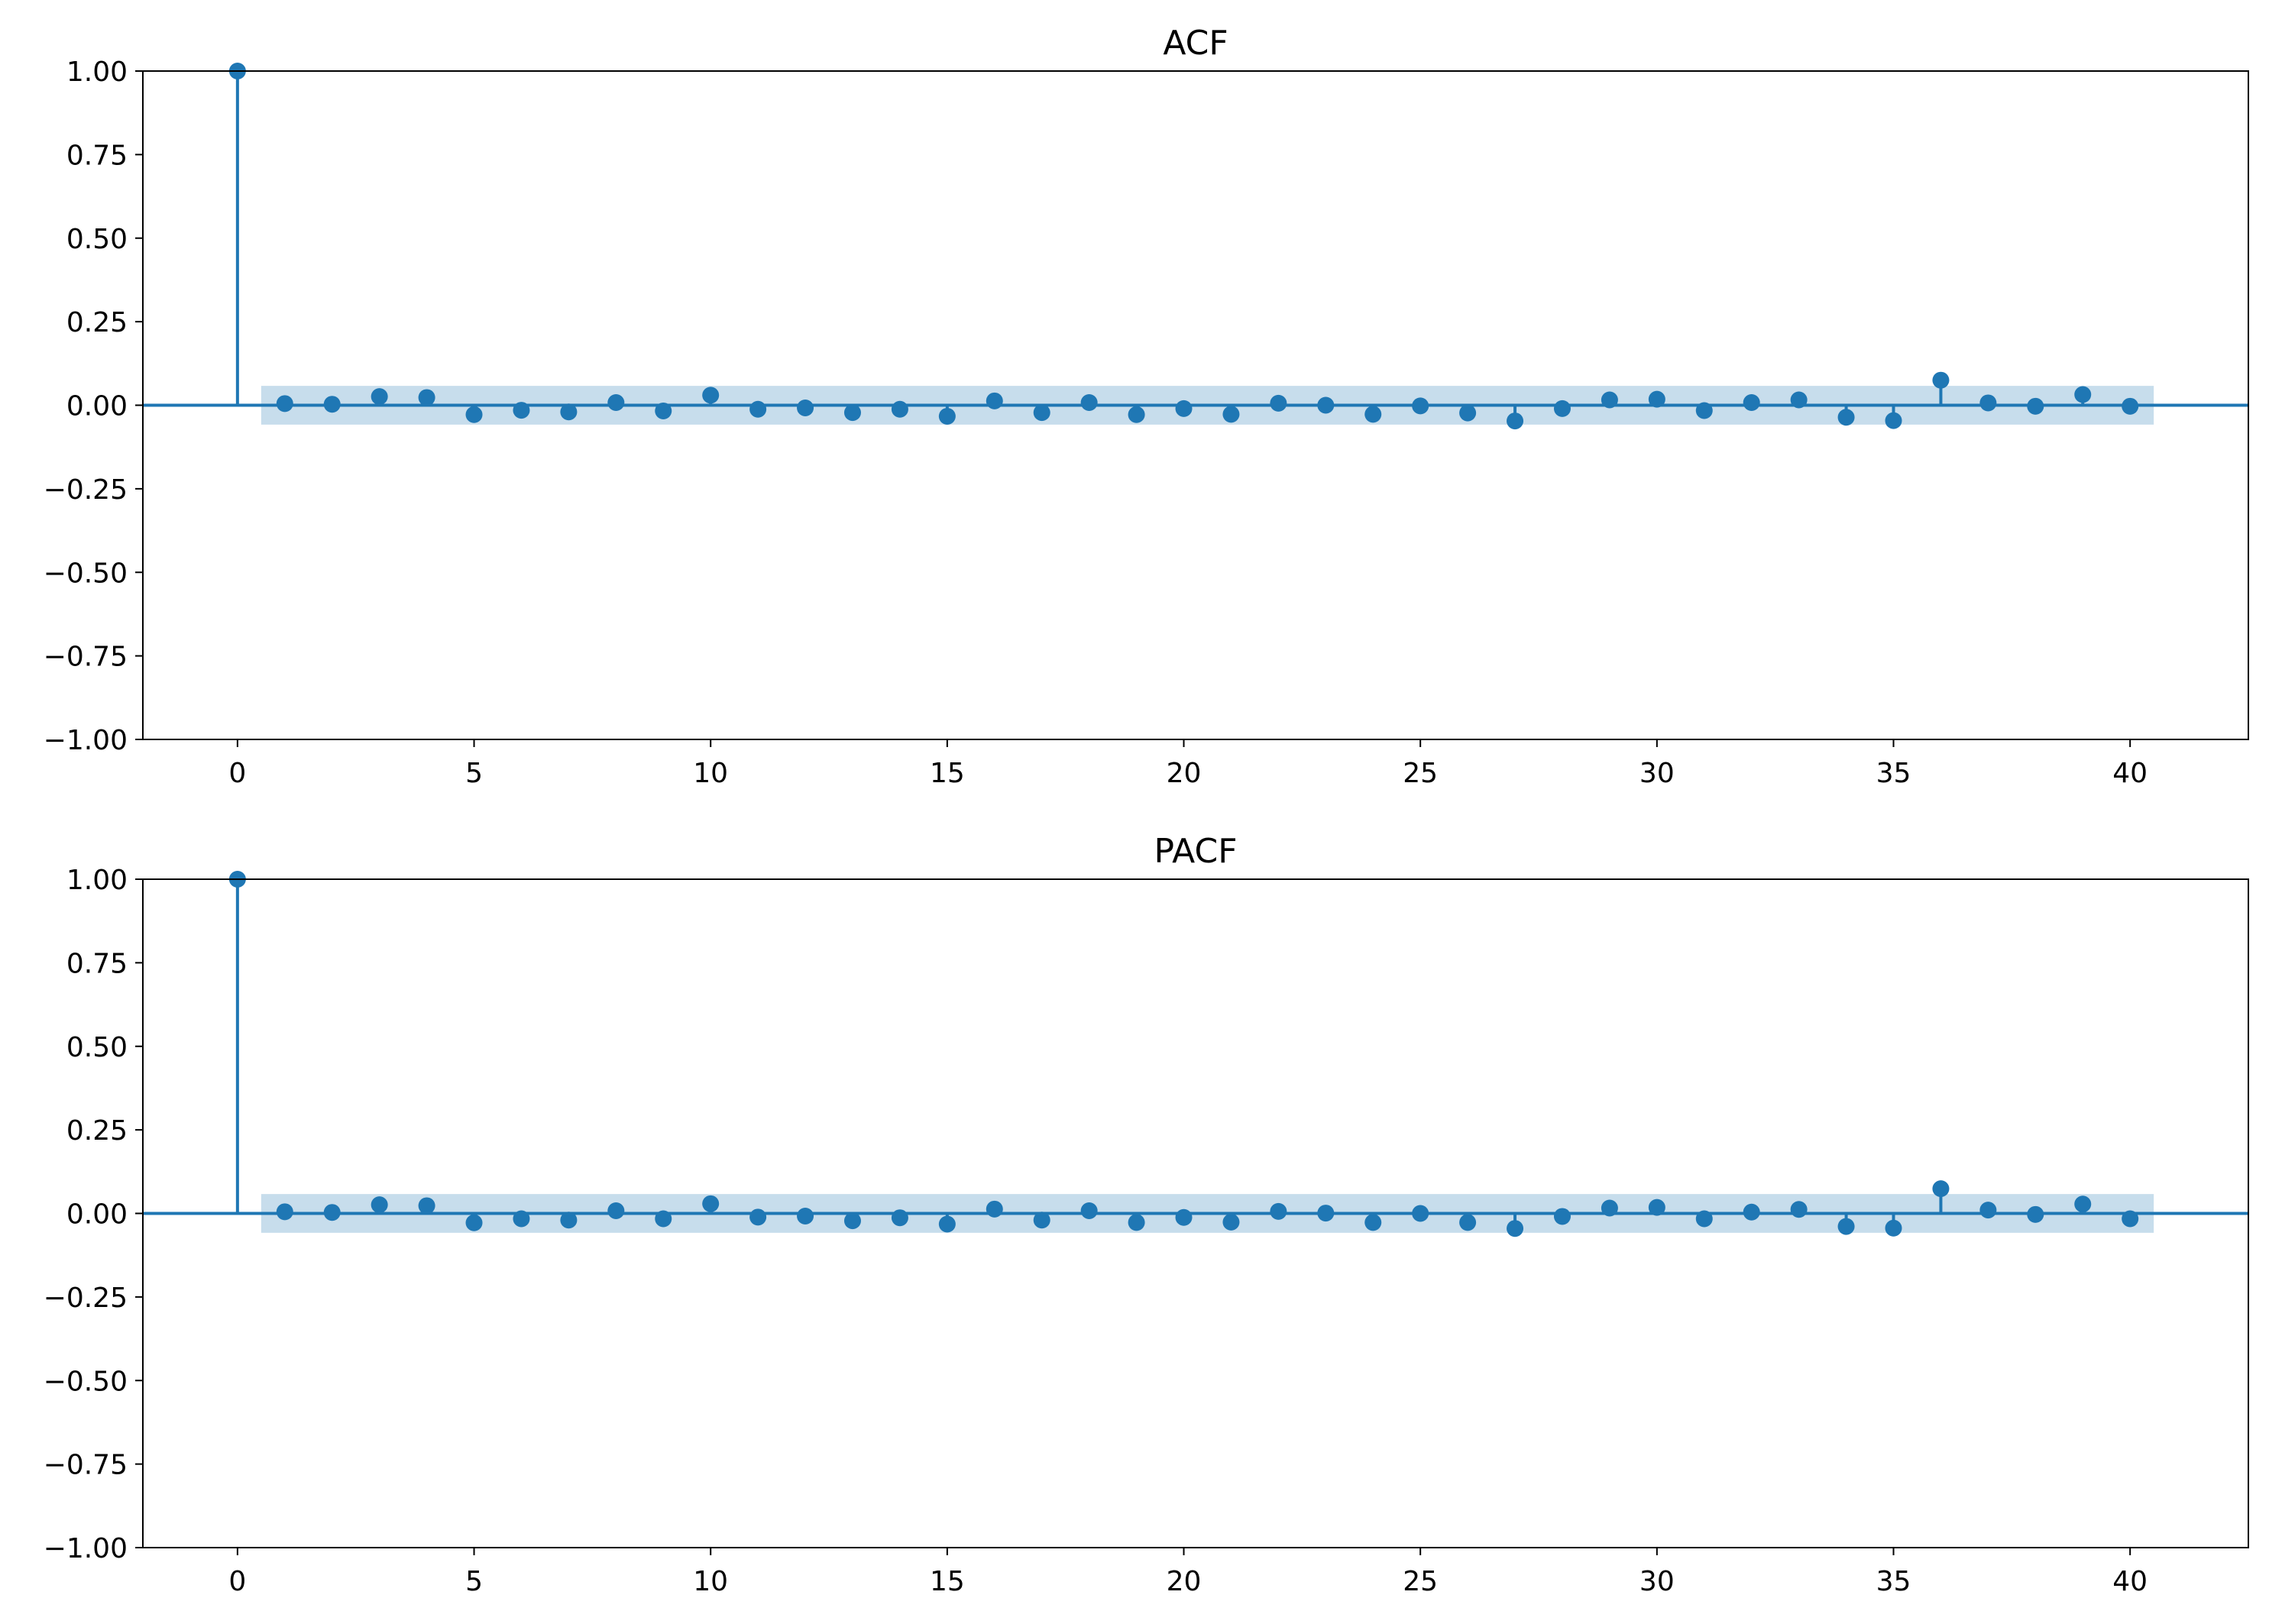 The height and width of the screenshot is (1624, 2269). What do you see at coordinates (97, 322) in the screenshot?
I see `acf-y-tick-label: 0.25` at bounding box center [97, 322].